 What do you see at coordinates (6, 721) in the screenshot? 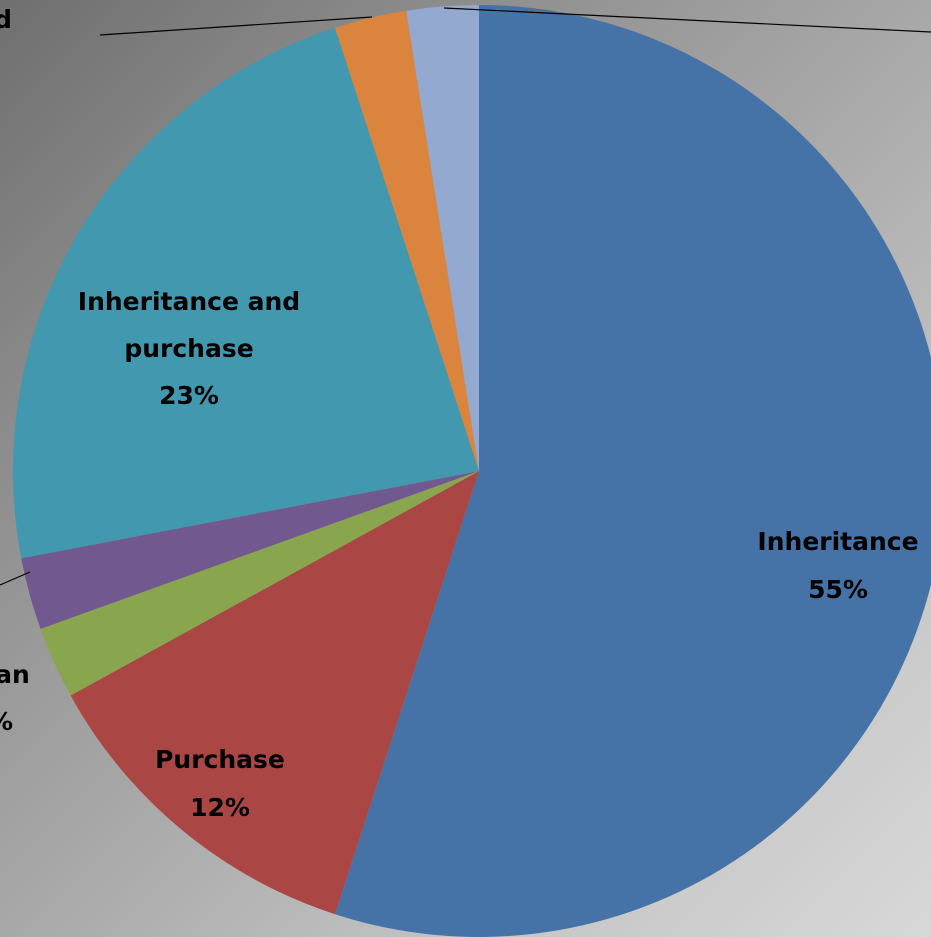
I see `cropped-label-left-2: %` at bounding box center [6, 721].